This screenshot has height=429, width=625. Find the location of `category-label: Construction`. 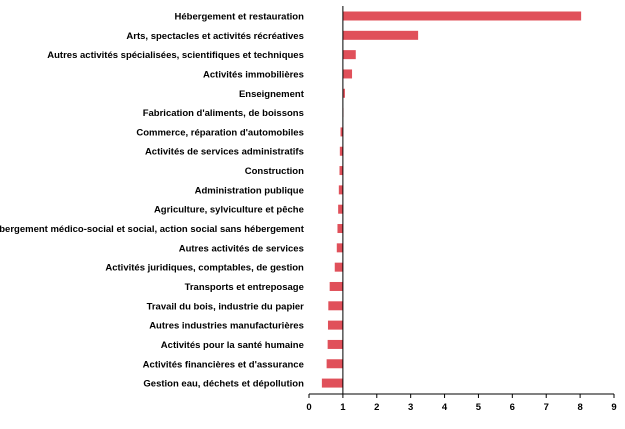

category-label: Construction is located at coordinates (274, 171).